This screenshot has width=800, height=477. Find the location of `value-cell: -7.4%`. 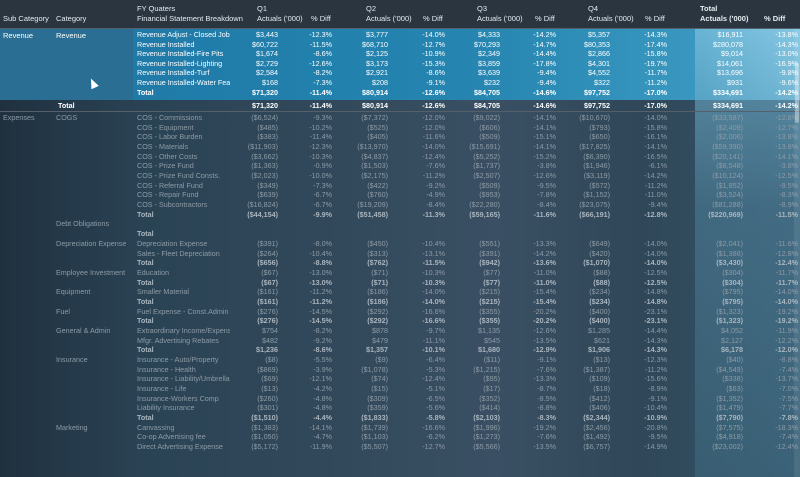

value-cell: -7.4% is located at coordinates (788, 437).